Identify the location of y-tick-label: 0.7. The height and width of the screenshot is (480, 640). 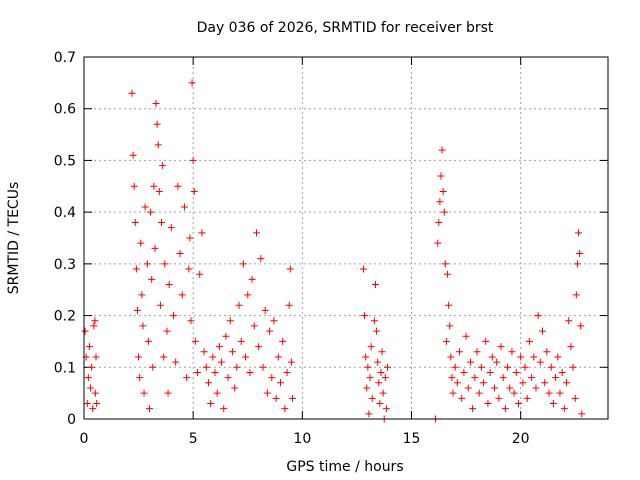
(65, 58).